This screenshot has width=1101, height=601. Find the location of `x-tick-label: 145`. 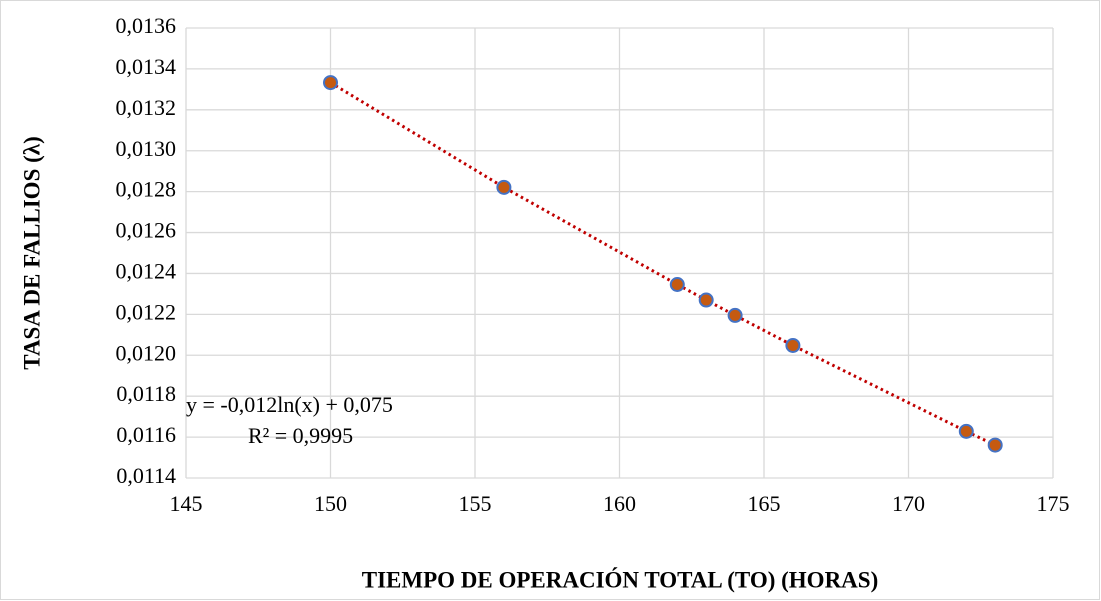

x-tick-label: 145 is located at coordinates (186, 503).